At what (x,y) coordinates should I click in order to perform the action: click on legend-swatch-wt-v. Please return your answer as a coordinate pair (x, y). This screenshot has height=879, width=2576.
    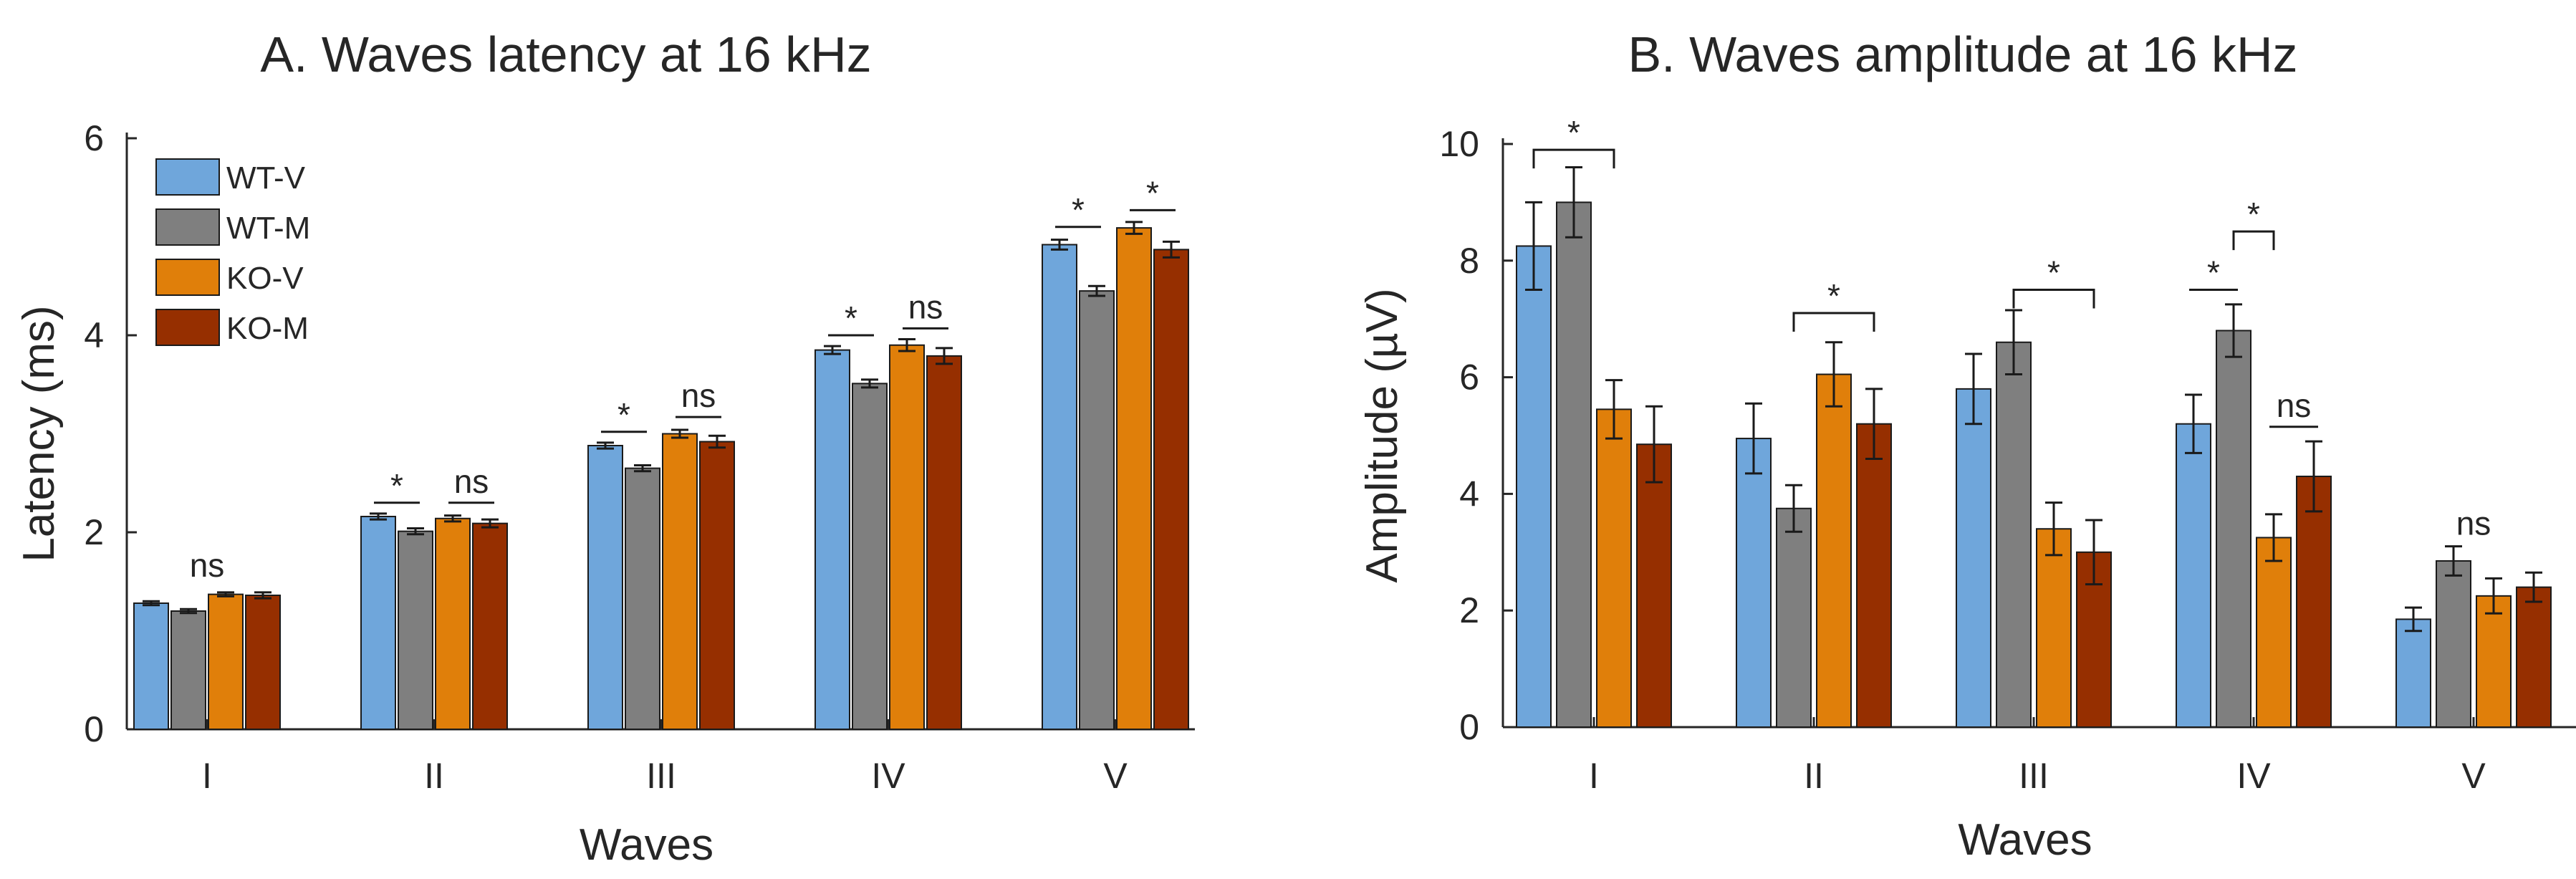
    Looking at the image, I should click on (187, 177).